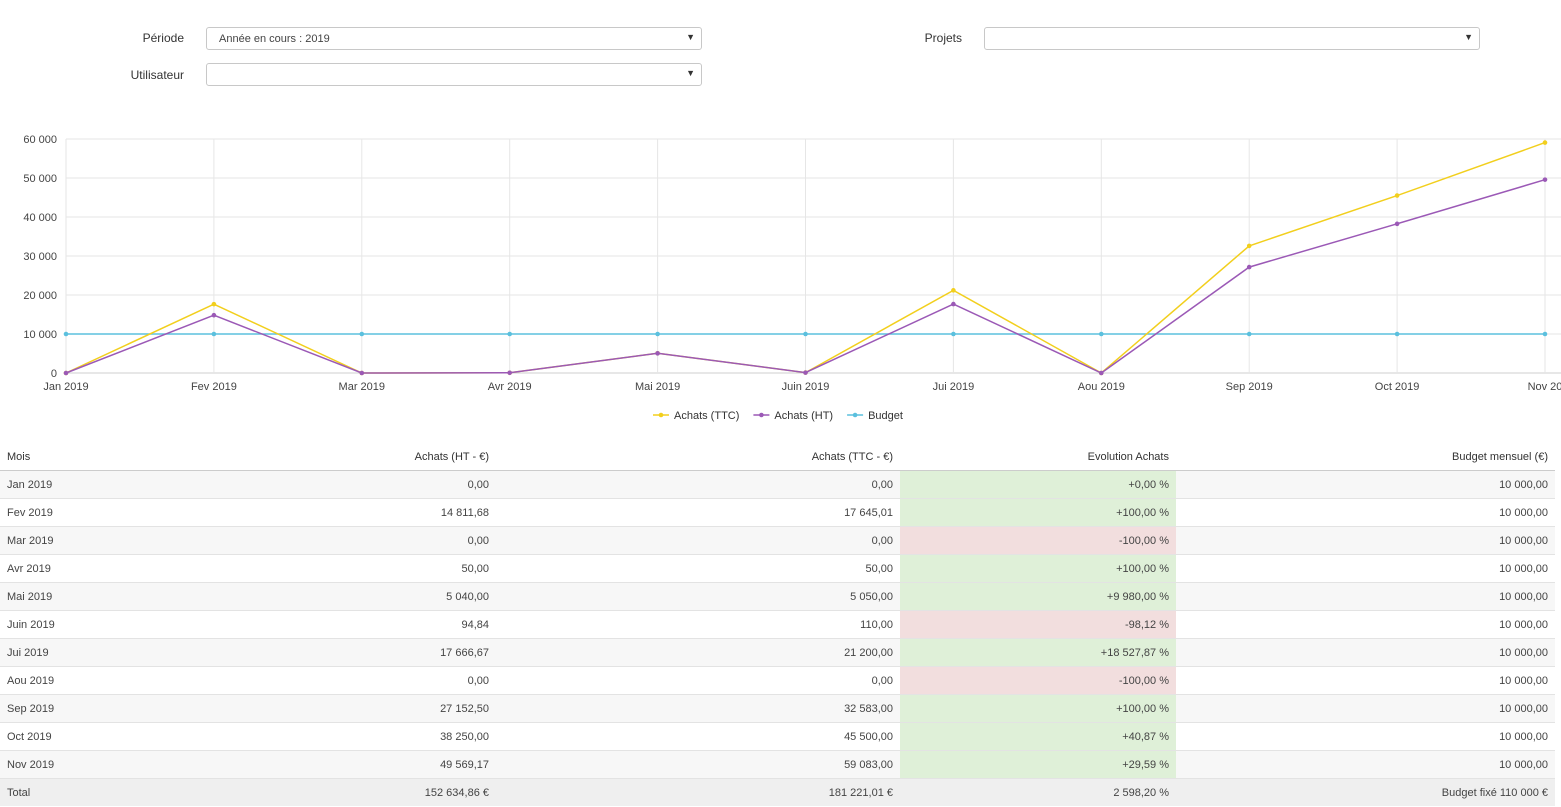 Image resolution: width=1561 pixels, height=807 pixels. I want to click on cell-achats-ht: 38 250,00, so click(345, 736).